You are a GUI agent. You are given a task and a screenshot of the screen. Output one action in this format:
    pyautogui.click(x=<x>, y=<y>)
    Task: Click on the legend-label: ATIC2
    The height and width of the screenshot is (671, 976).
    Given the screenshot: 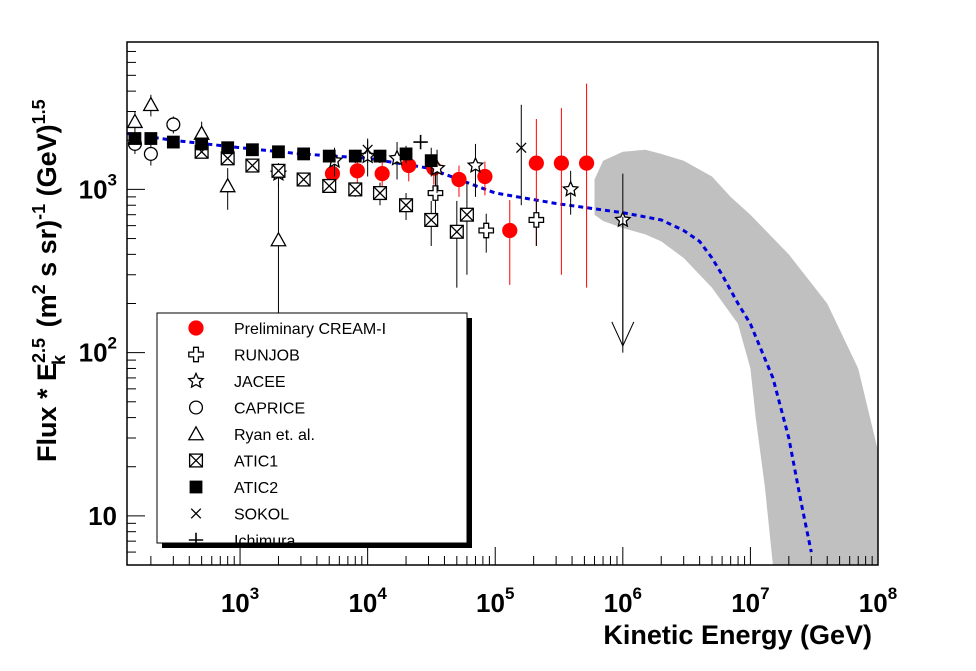 What is the action you would take?
    pyautogui.click(x=256, y=488)
    